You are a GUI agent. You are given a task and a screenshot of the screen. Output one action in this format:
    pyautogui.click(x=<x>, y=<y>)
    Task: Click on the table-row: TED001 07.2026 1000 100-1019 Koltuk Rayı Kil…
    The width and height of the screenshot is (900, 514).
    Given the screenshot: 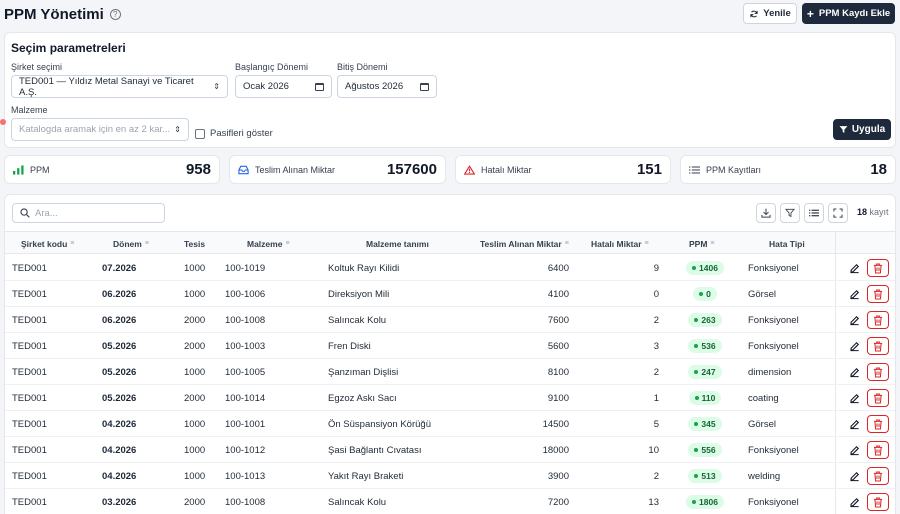 What is the action you would take?
    pyautogui.click(x=450, y=268)
    